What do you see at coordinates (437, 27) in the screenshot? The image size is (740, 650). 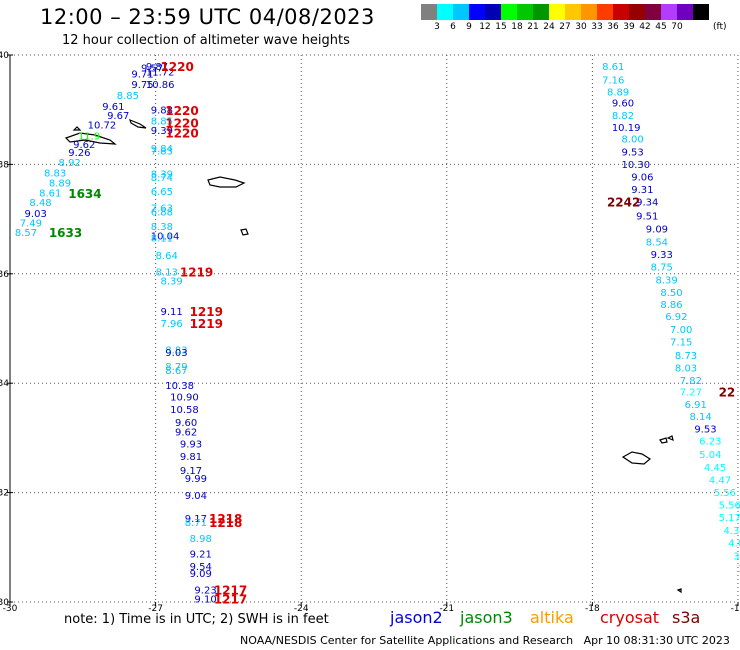 I see `color-scale-tick: 3` at bounding box center [437, 27].